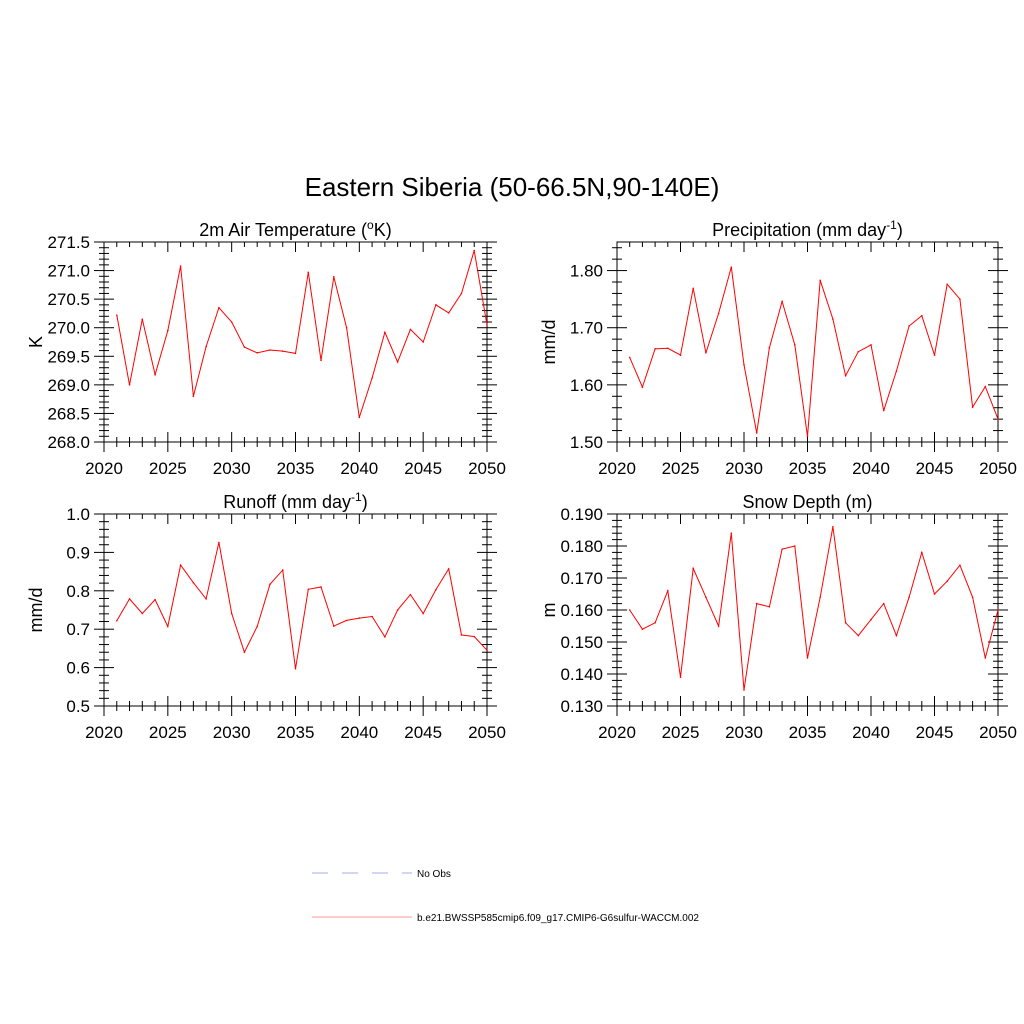 Image resolution: width=1024 pixels, height=1024 pixels. What do you see at coordinates (370, 225) in the screenshot?
I see `panel-title-sup: o` at bounding box center [370, 225].